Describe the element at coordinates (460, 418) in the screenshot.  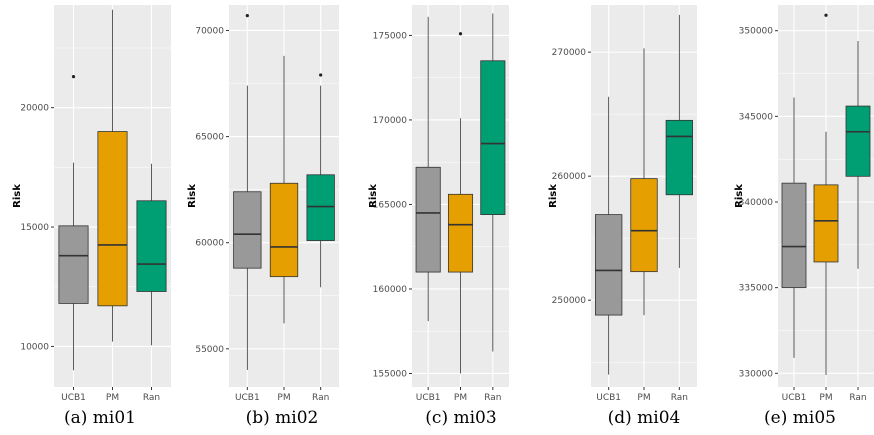
I see `subfigure-caption: (c) mi03` at that location.